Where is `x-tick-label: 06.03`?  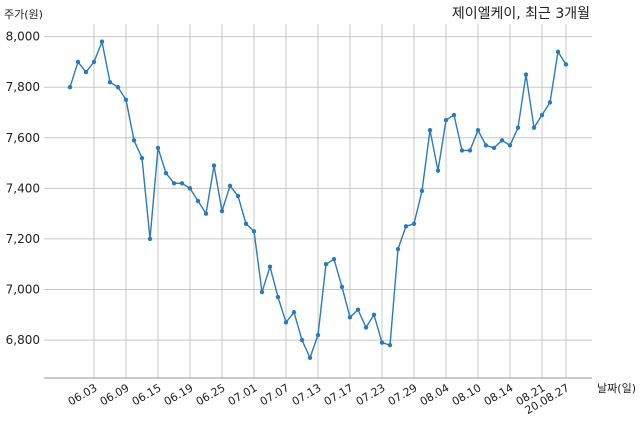
x-tick-label: 06.03 is located at coordinates (83, 394).